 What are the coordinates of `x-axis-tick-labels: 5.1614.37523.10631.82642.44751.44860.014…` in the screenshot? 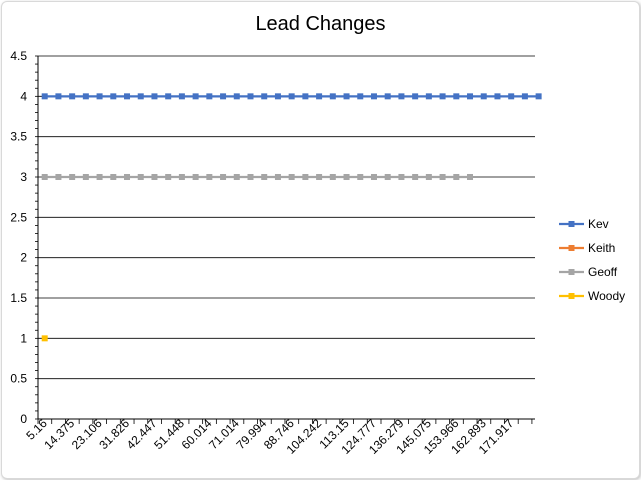 It's located at (269, 436).